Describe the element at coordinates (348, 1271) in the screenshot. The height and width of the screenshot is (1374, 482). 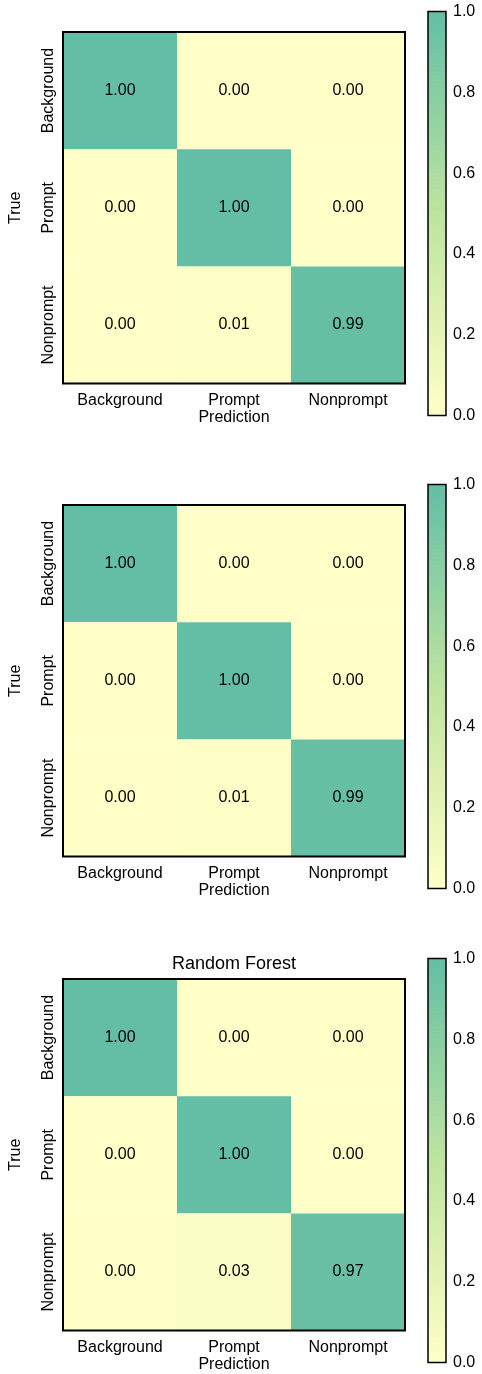
I see `data-label: 0.97` at that location.